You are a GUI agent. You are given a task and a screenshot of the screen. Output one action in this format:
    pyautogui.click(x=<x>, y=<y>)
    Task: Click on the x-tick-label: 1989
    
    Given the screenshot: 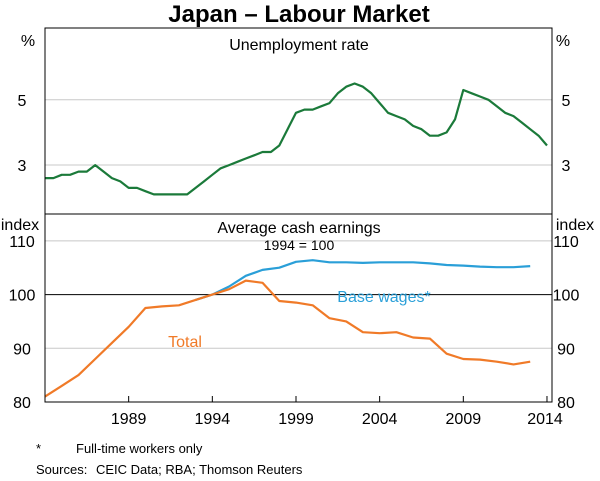 What is the action you would take?
    pyautogui.click(x=129, y=419)
    